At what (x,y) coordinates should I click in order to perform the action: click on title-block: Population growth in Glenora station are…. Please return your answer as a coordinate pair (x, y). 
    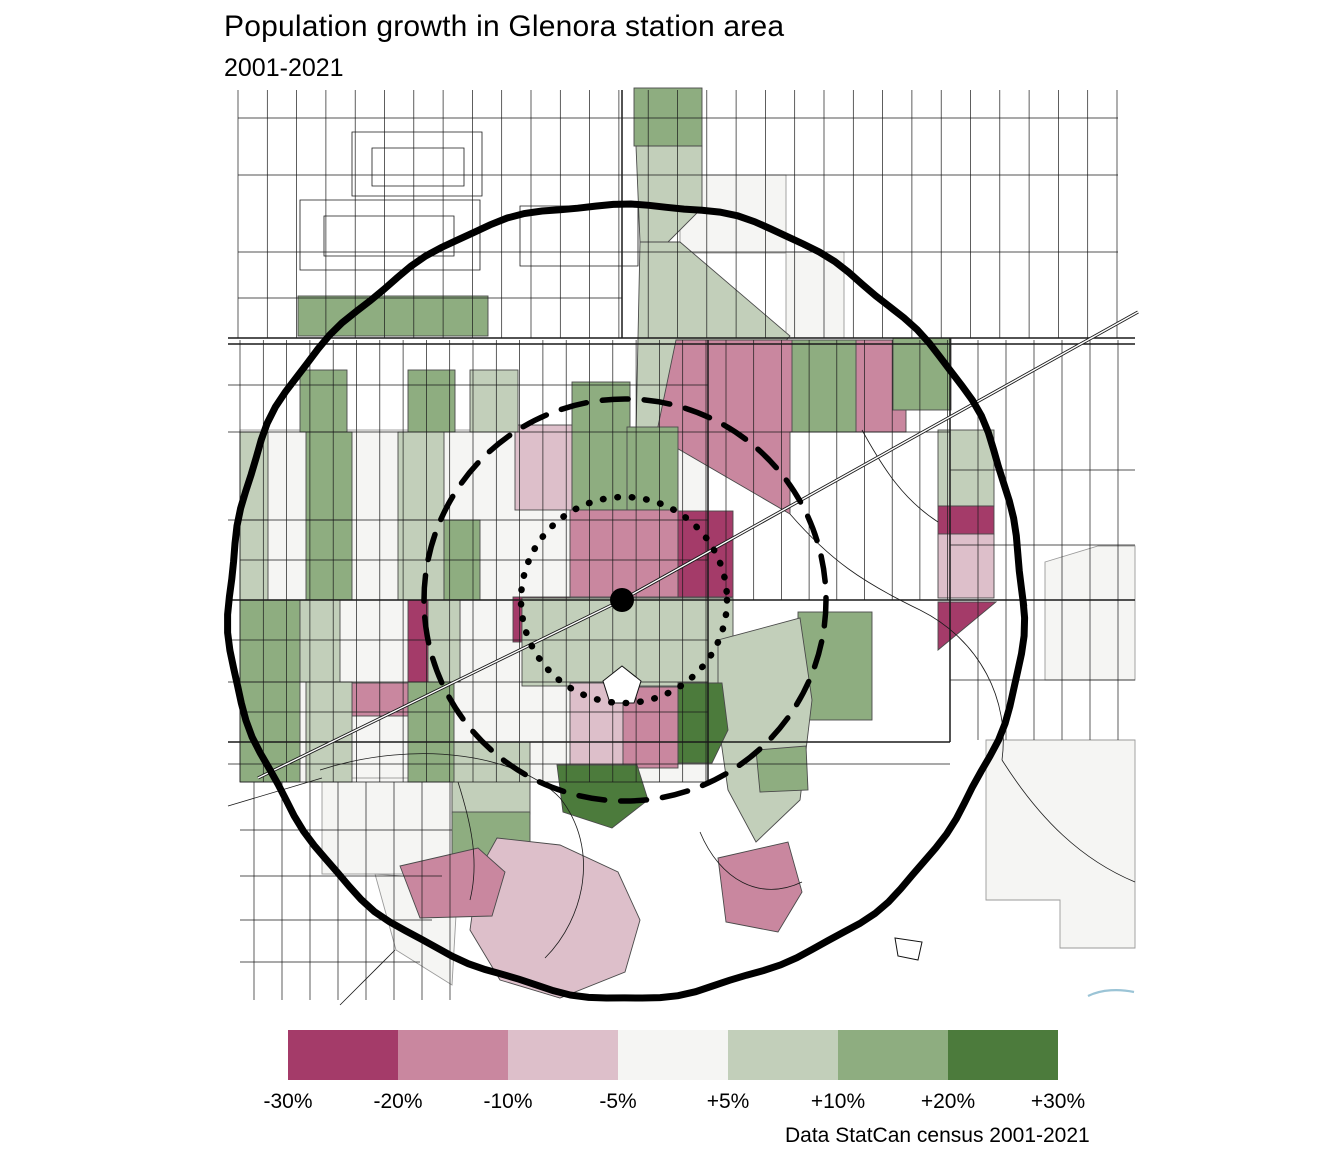
    Looking at the image, I should click on (504, 46).